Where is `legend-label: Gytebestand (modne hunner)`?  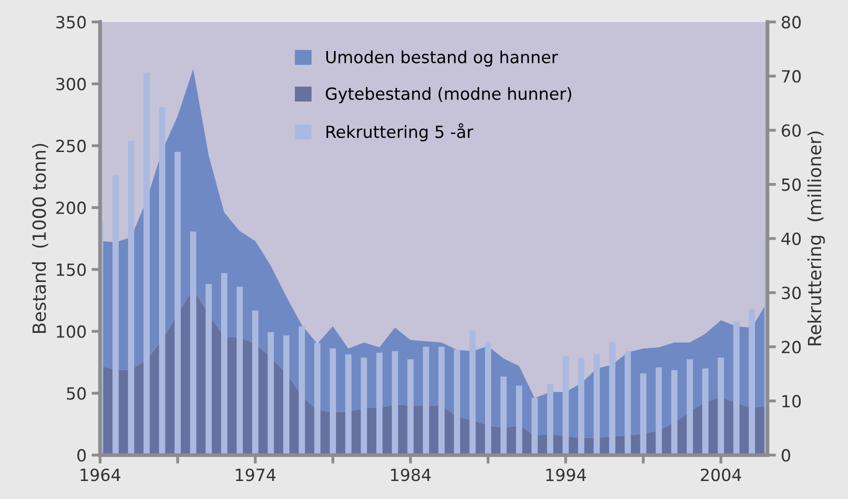 legend-label: Gytebestand (modne hunner) is located at coordinates (449, 95).